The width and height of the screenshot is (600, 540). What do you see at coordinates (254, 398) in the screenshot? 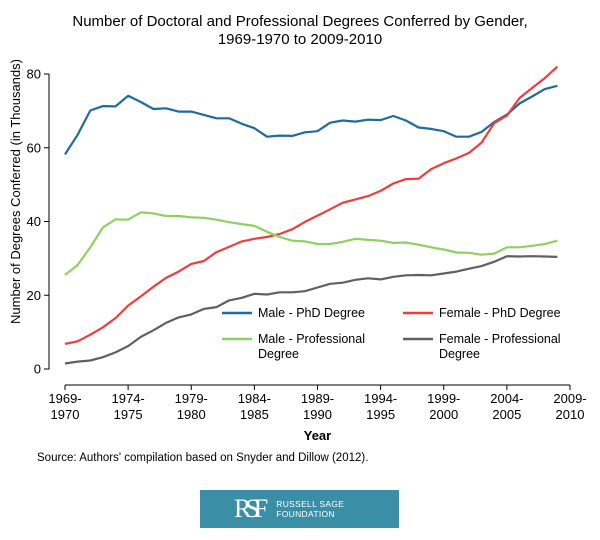
I see `x-tick-label-line1: 1984-` at bounding box center [254, 398].